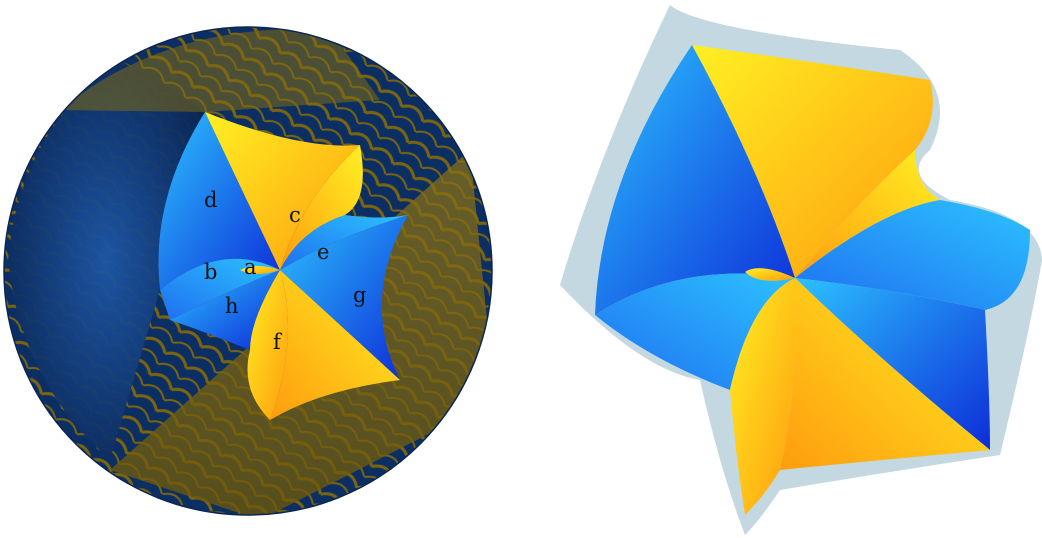  What do you see at coordinates (267, 345) in the screenshot?
I see `region-f` at bounding box center [267, 345].